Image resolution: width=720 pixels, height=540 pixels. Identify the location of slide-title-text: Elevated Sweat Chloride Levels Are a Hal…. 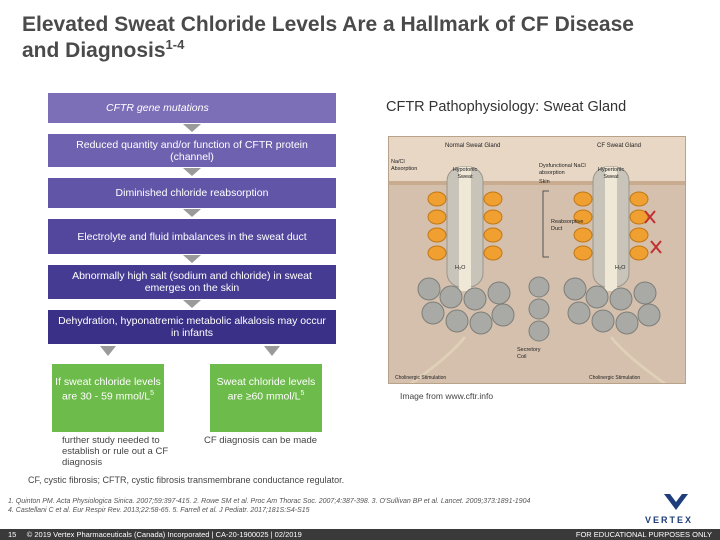
(328, 37).